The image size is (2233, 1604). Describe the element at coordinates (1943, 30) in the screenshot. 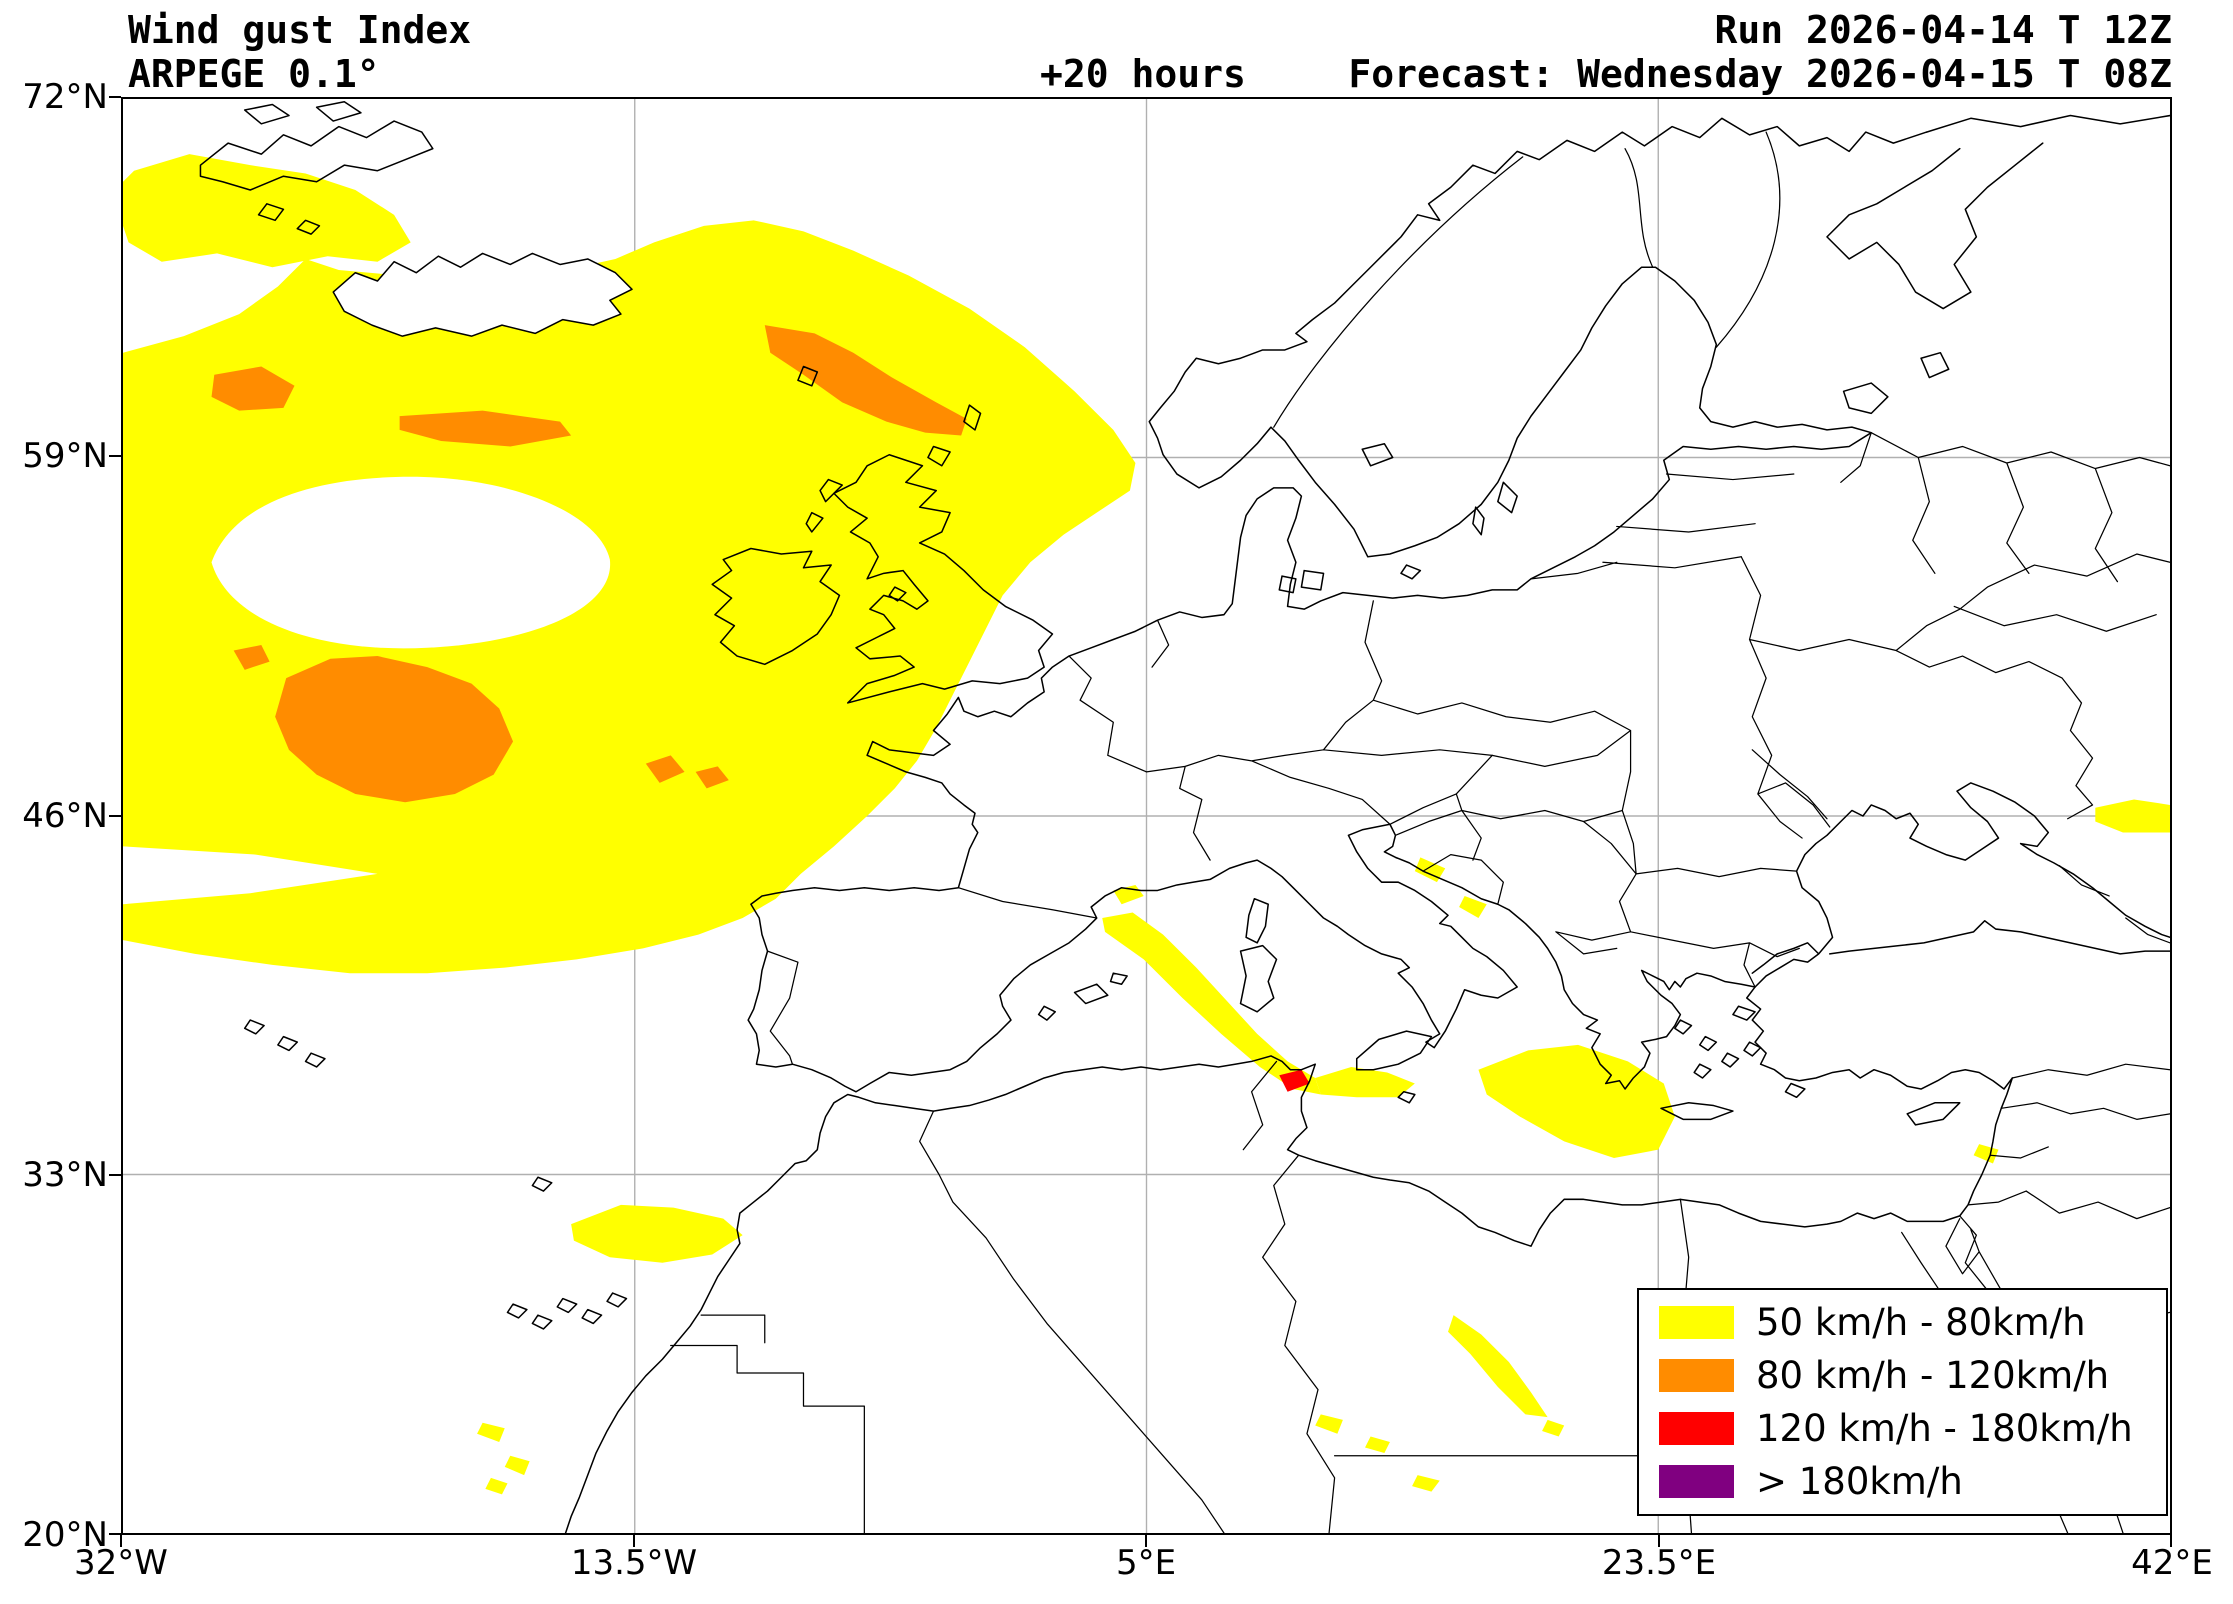

I see `run-label: Run 2026-04-14 T 12Z` at that location.